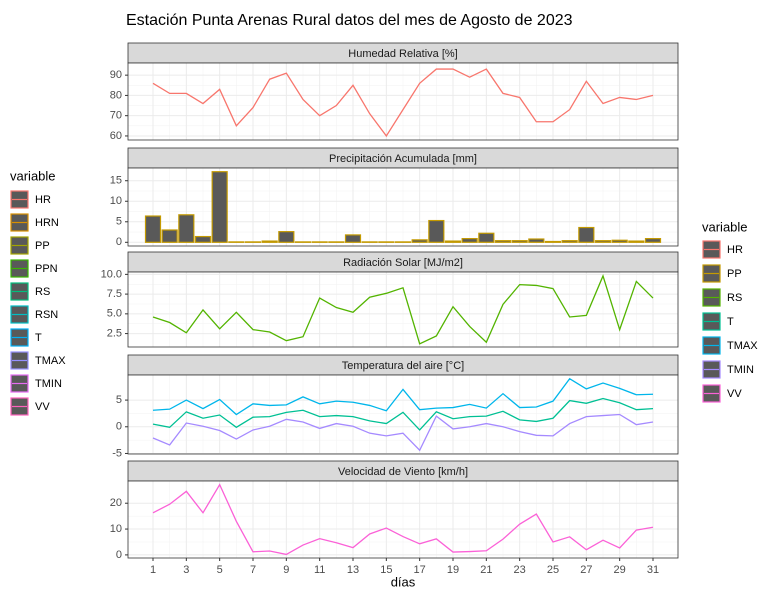 This screenshot has width=763, height=589. What do you see at coordinates (403, 472) in the screenshot?
I see `panel-title: Velocidad de Viento [km/h]` at bounding box center [403, 472].